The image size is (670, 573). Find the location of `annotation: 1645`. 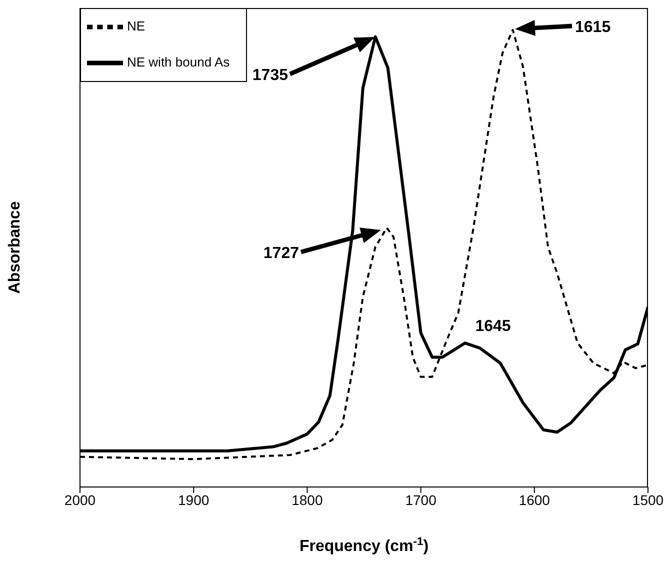

annotation: 1645 is located at coordinates (493, 326).